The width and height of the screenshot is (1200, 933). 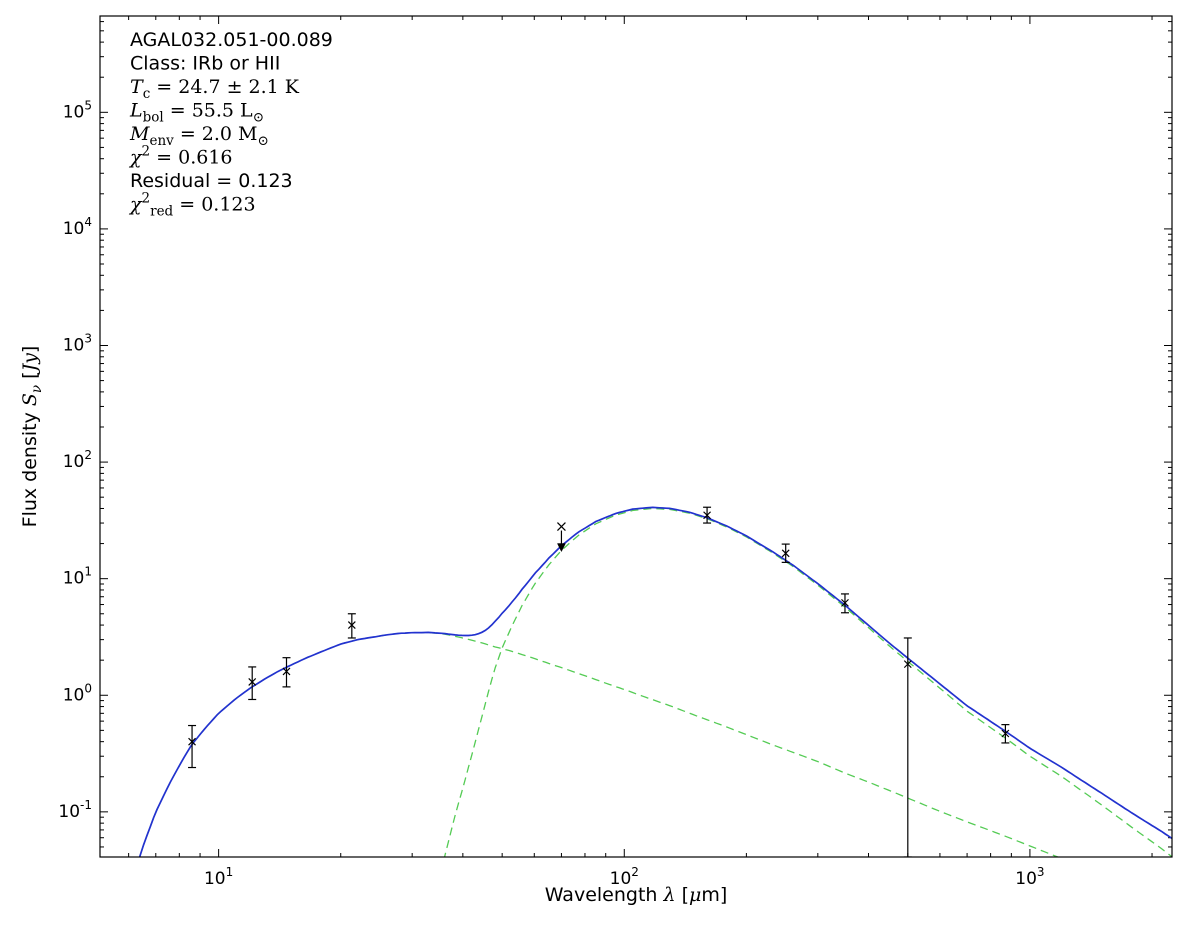 What do you see at coordinates (192, 205) in the screenshot?
I see `annotation-line-8: χ2red = 0.123` at bounding box center [192, 205].